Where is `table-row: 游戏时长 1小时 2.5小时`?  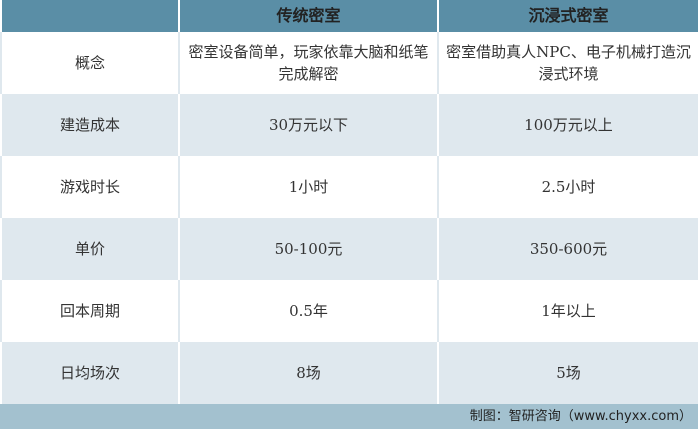 table-row: 游戏时长 1小时 2.5小时 is located at coordinates (349, 187).